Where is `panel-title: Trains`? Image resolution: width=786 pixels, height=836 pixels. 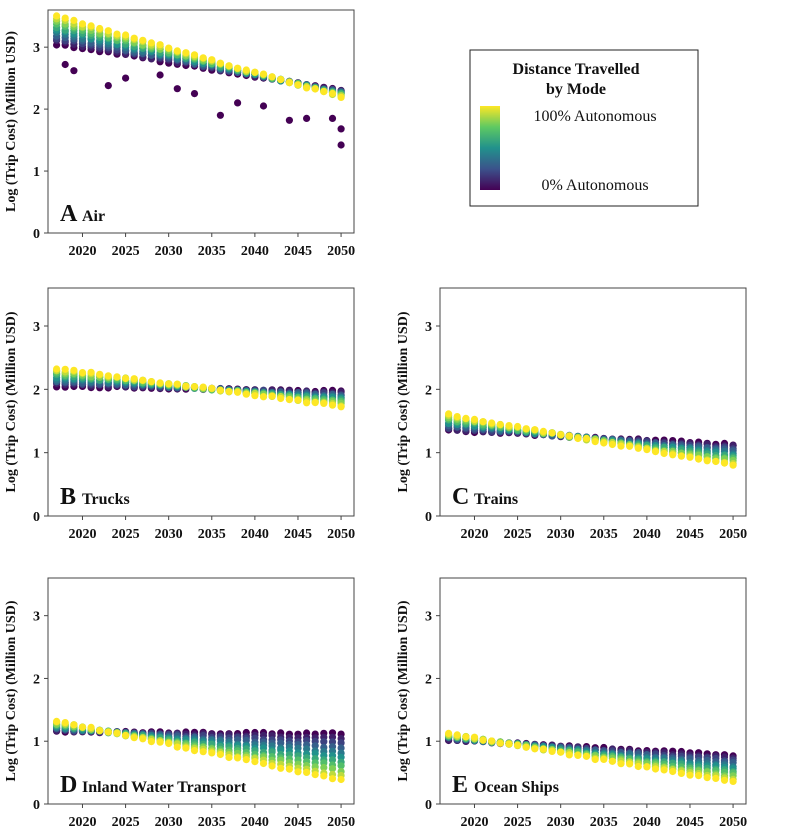
panel-title: Trains is located at coordinates (496, 499).